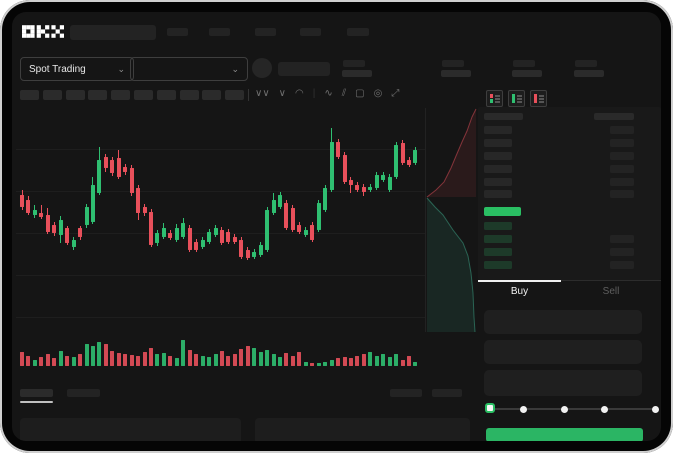 The height and width of the screenshot is (453, 673). What do you see at coordinates (502, 211) in the screenshot?
I see `last-price-bar` at bounding box center [502, 211].